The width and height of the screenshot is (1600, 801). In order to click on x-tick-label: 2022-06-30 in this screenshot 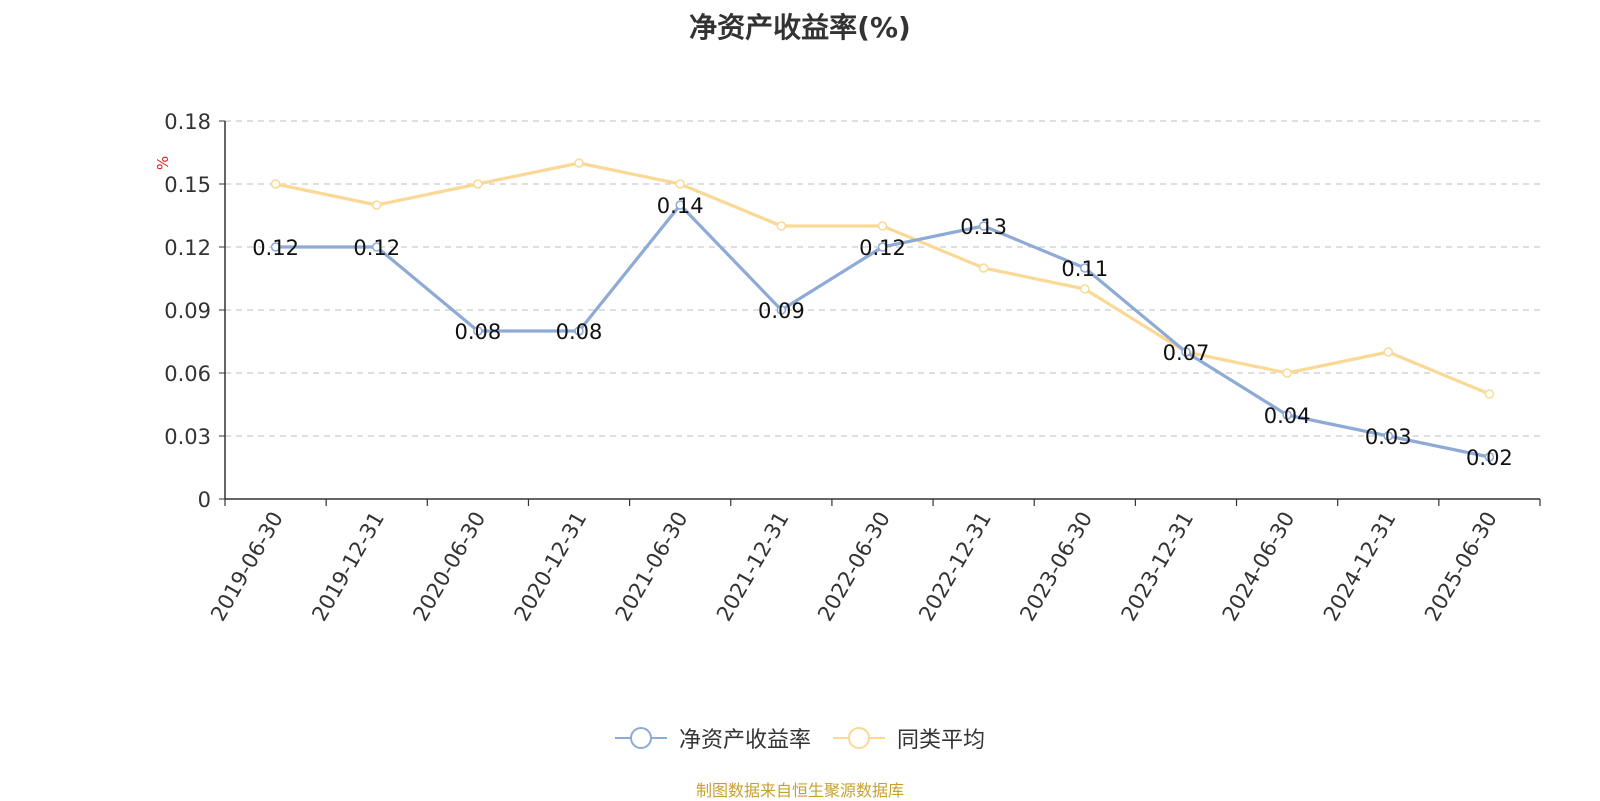, I will do `click(854, 567)`.